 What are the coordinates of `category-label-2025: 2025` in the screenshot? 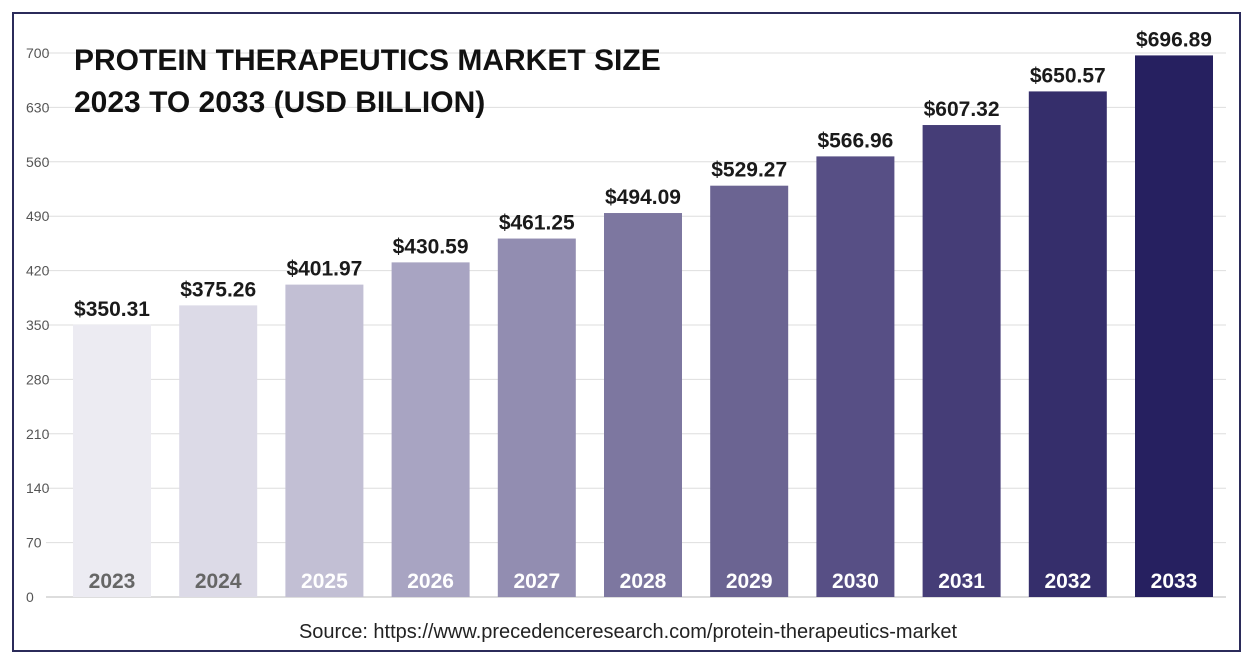 It's located at (324, 581).